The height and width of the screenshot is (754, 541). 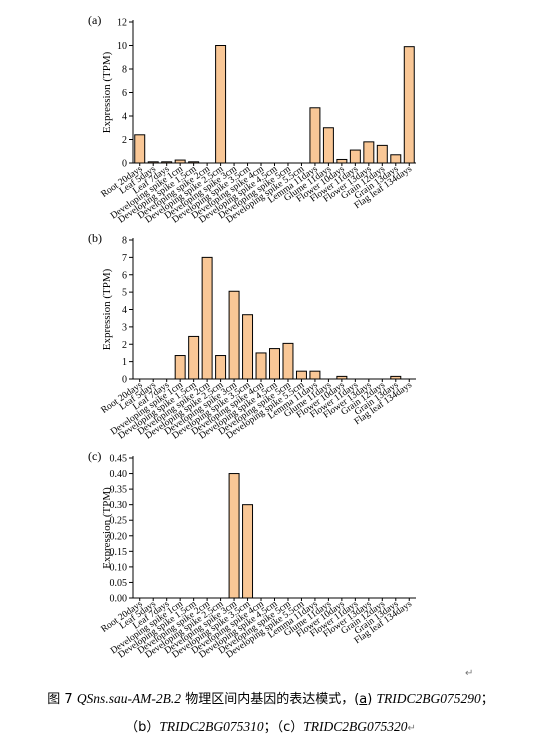 I want to click on y-tick-label: 12, so click(x=122, y=23).